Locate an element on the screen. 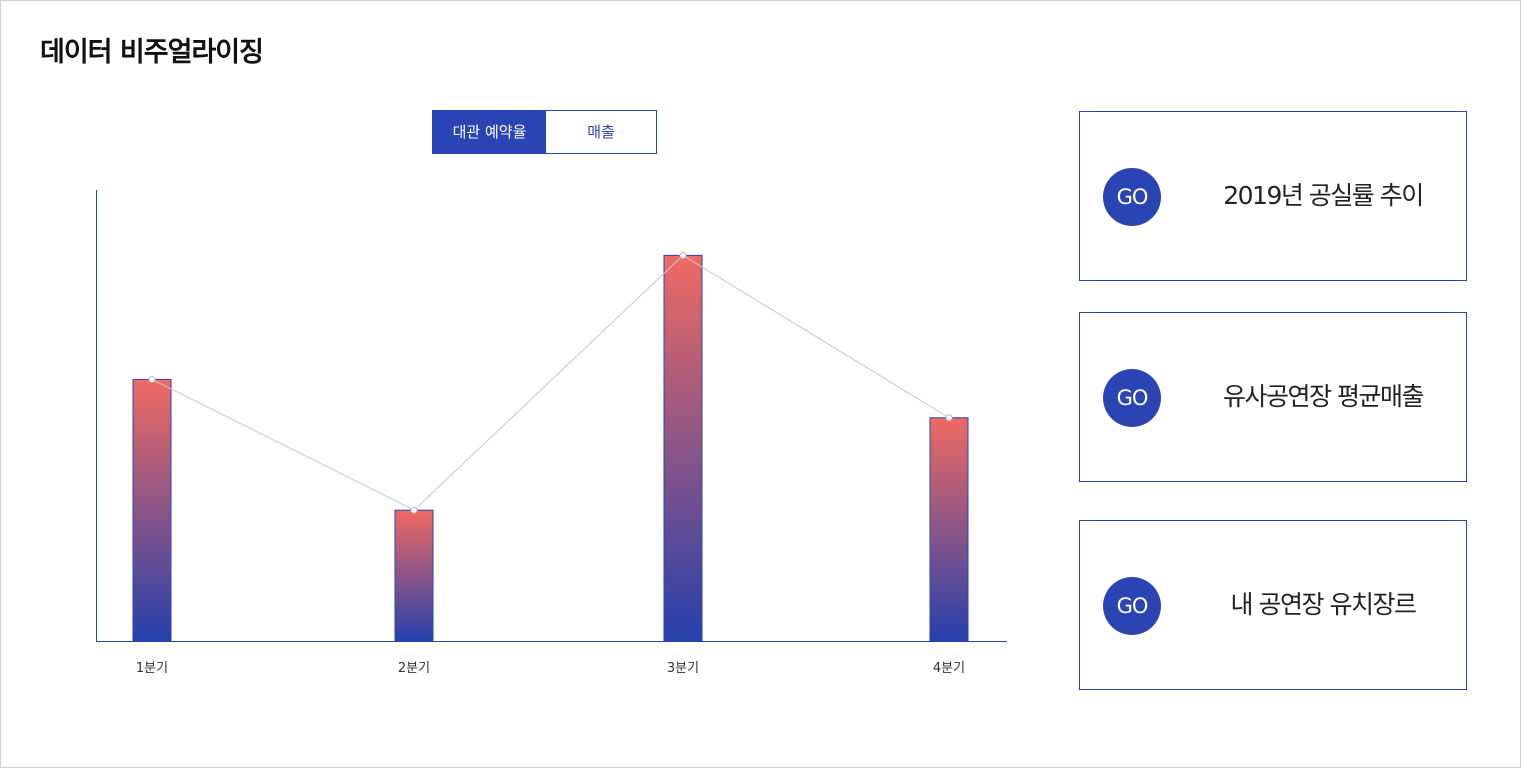  card-similar-venue-sales: GO 유사공연장 평균매출 is located at coordinates (1273, 397).